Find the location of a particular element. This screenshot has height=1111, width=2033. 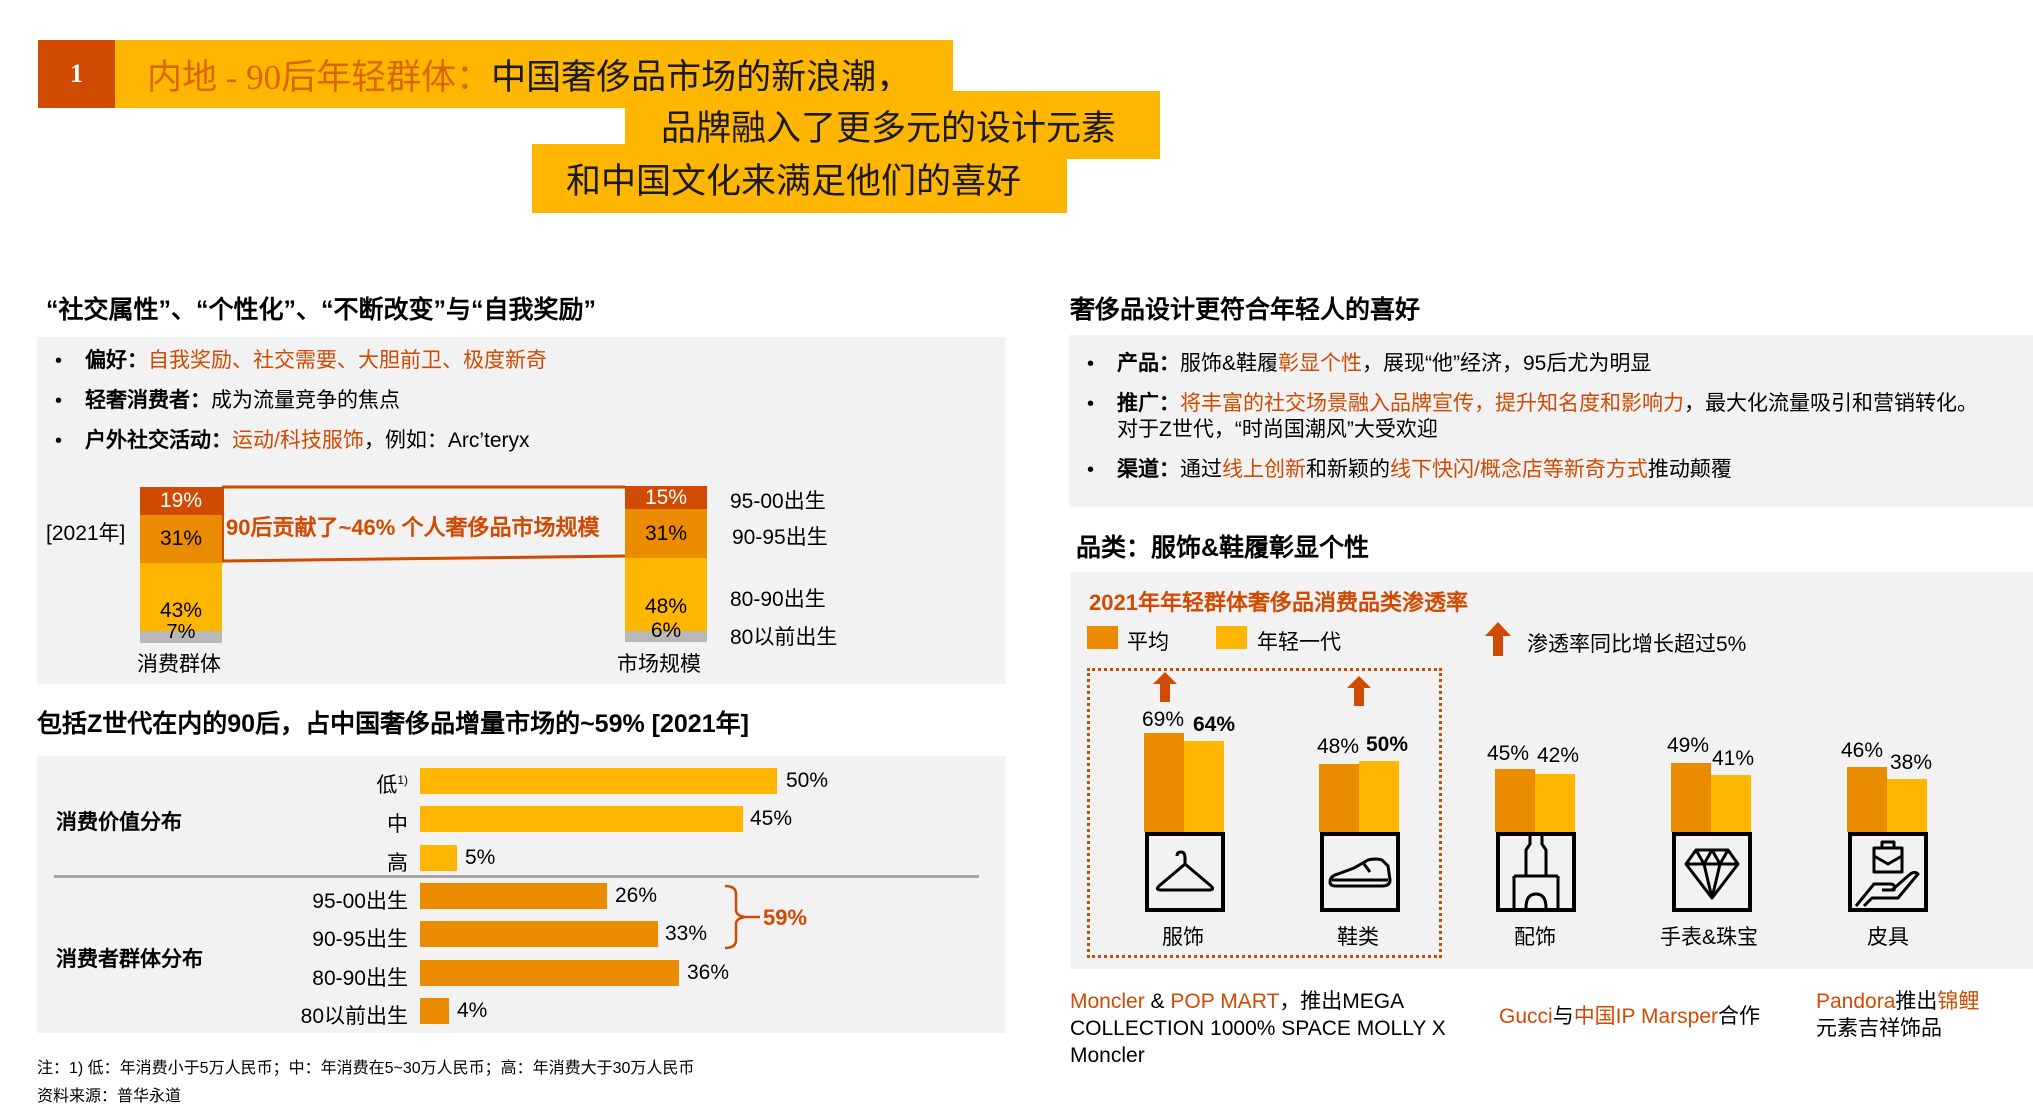

category-label: 手表&珠宝 is located at coordinates (1709, 937).